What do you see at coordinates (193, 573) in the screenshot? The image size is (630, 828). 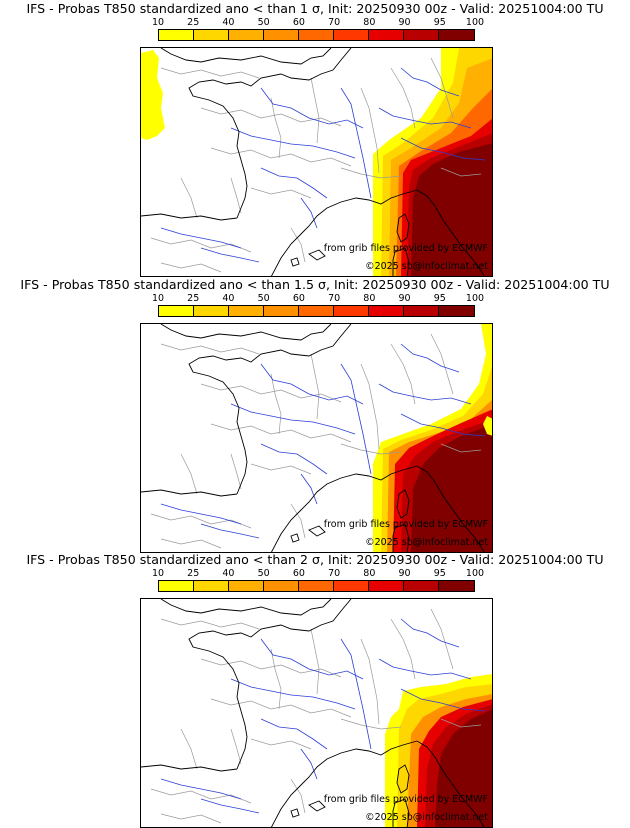 I see `colorbar-tick-label: 25` at bounding box center [193, 573].